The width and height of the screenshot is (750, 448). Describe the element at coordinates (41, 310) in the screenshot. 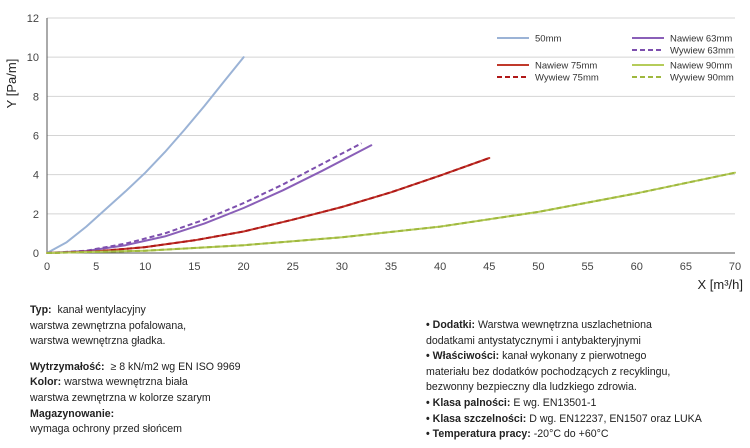

I see `typ-label: Typ:` at that location.